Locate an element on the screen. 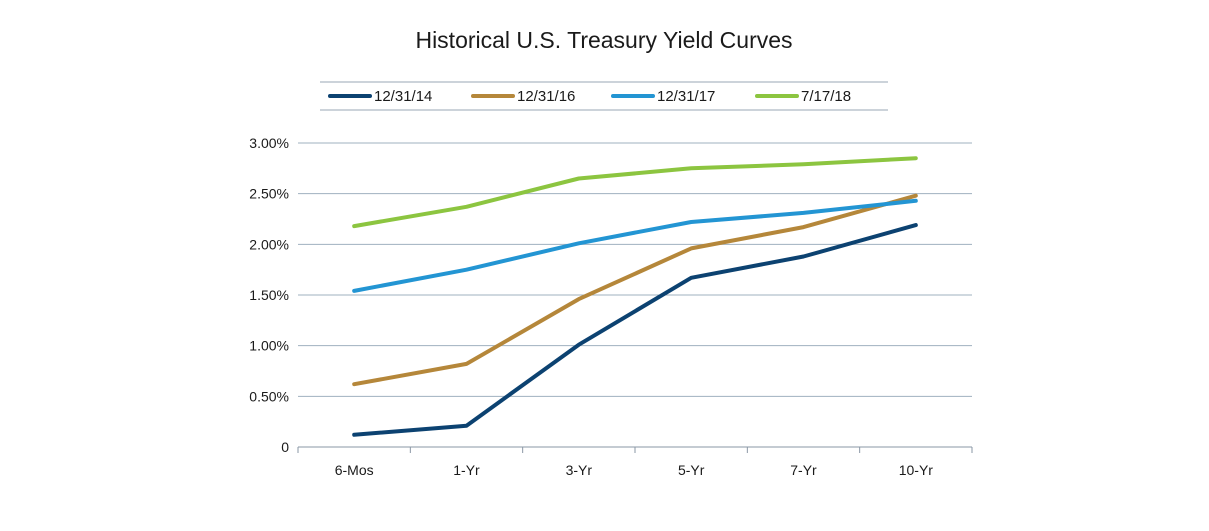 This screenshot has width=1209, height=531. y-tick-label: 3.00% is located at coordinates (269, 143).